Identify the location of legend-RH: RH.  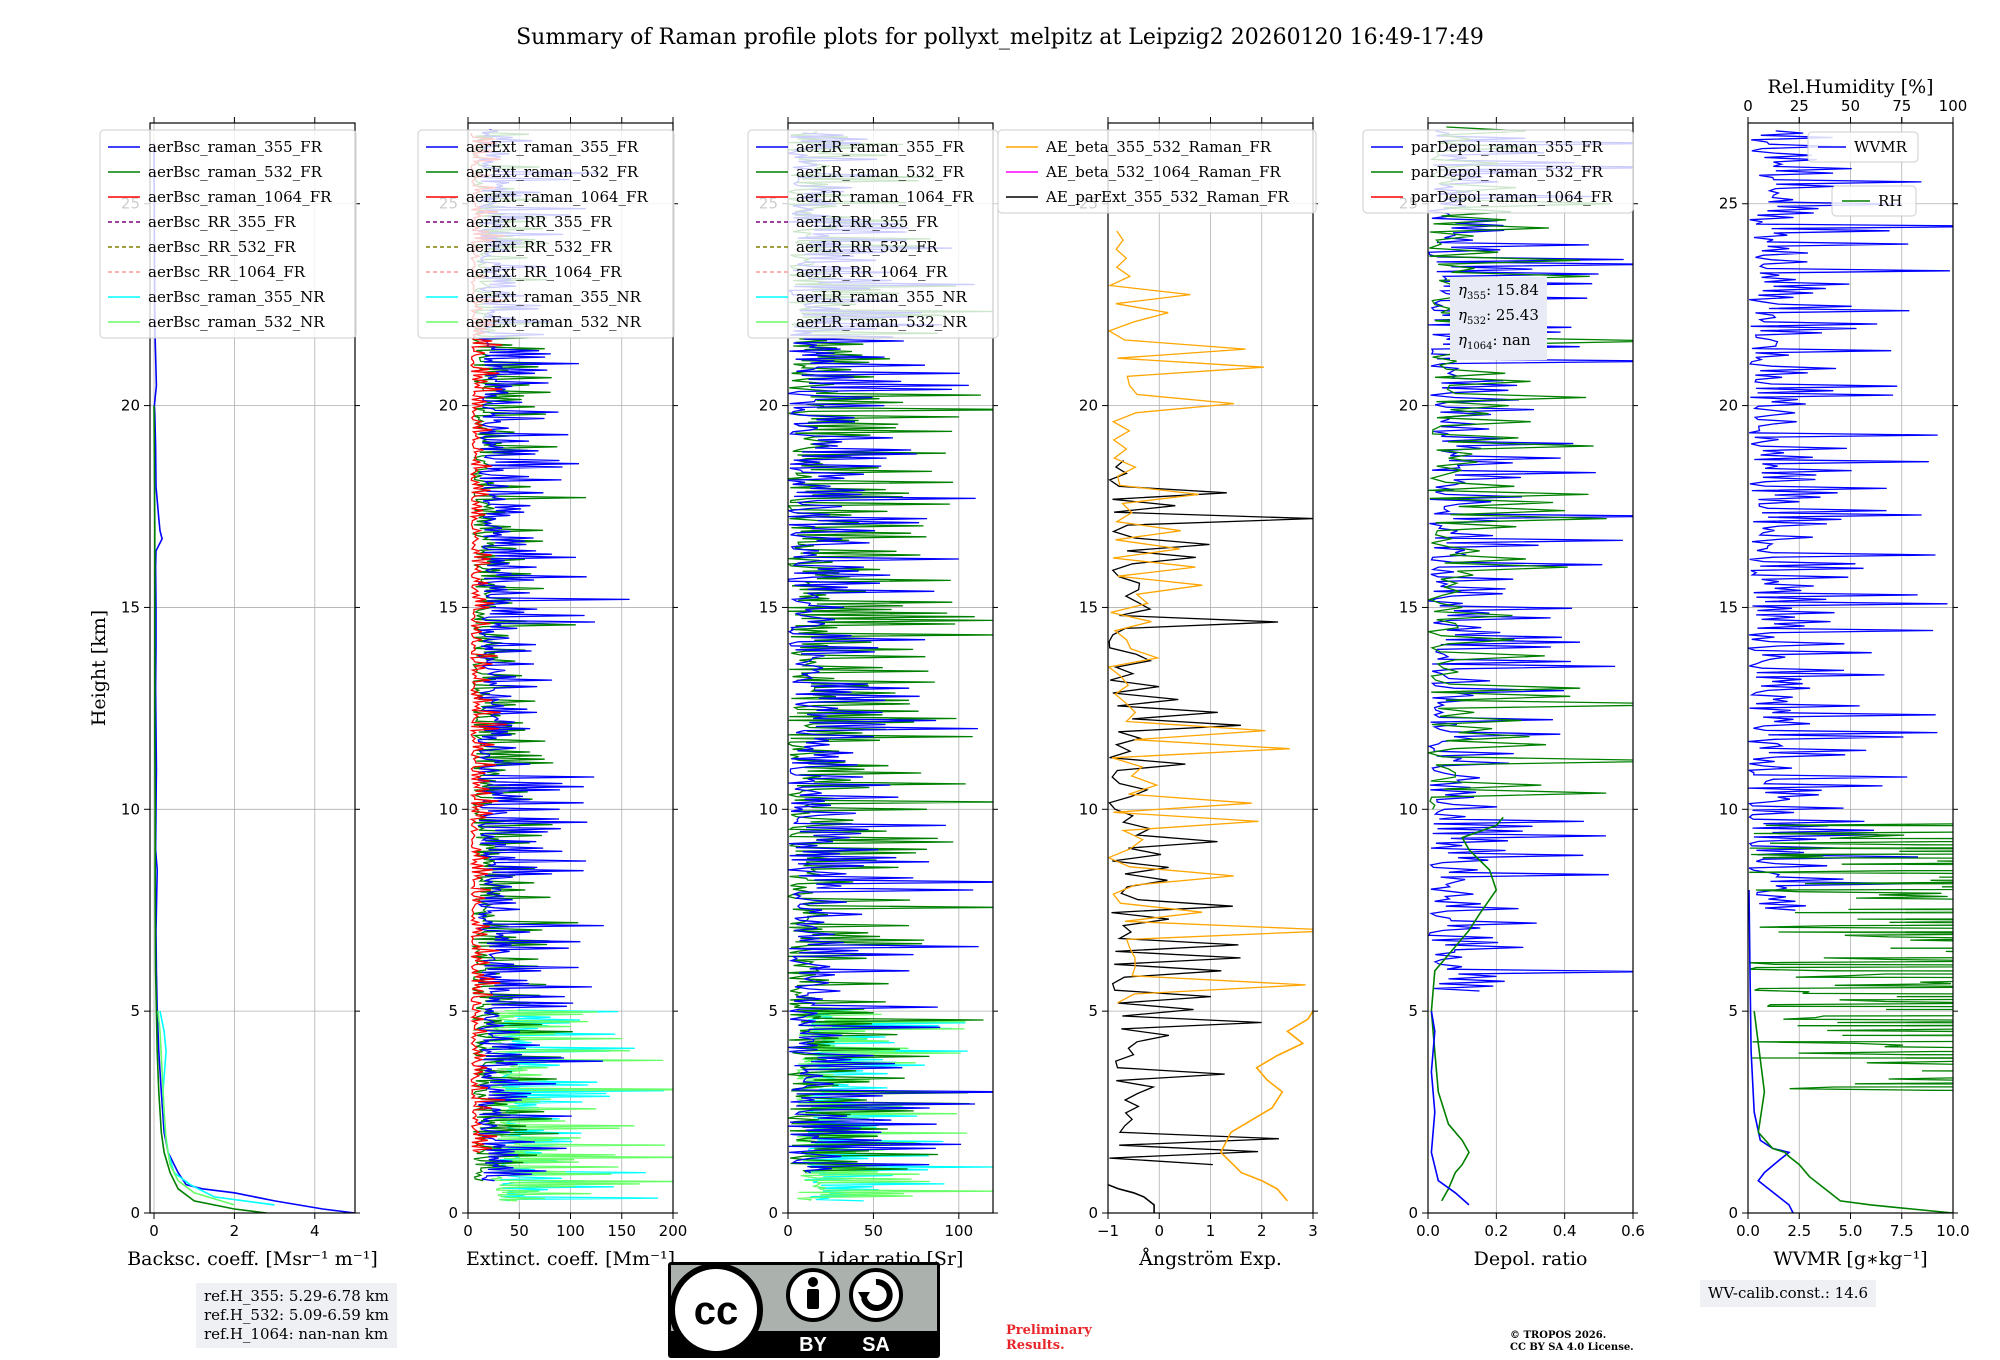
(1874, 201).